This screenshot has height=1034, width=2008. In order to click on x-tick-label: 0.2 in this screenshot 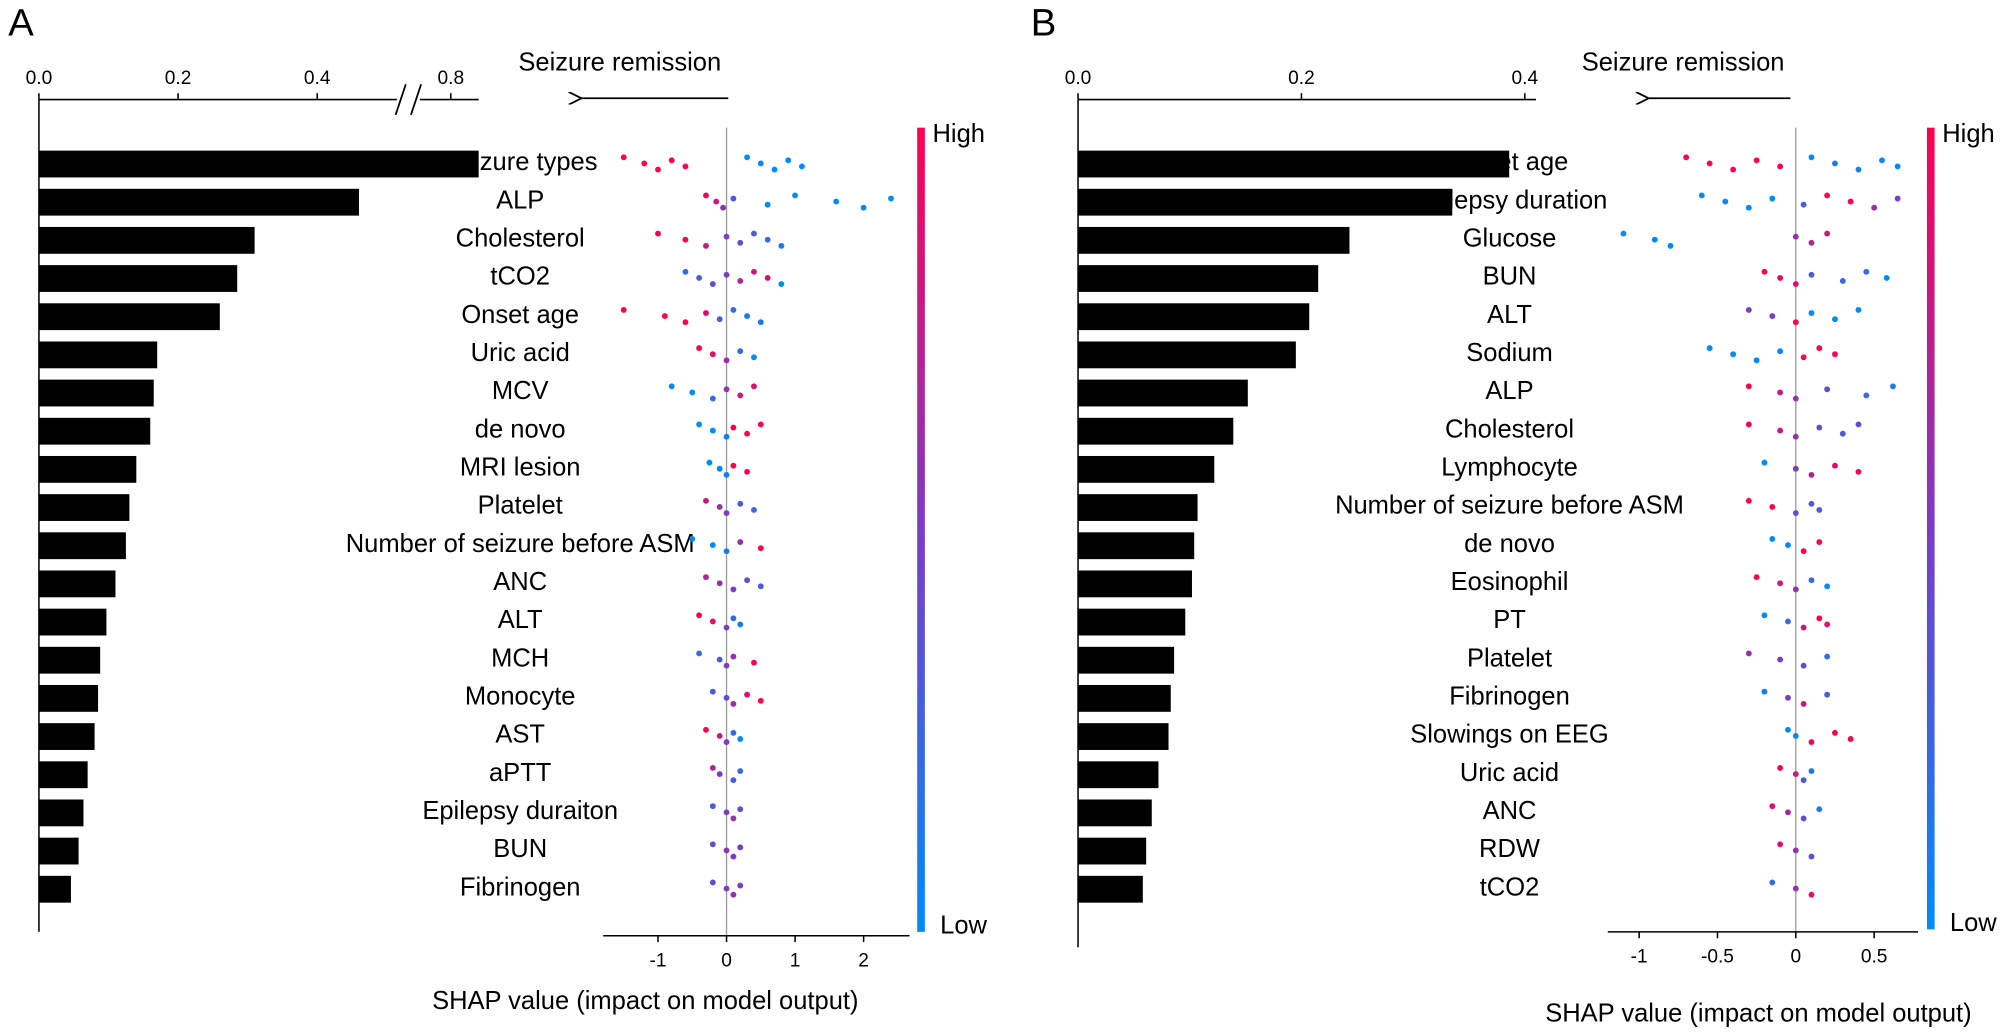, I will do `click(1301, 78)`.